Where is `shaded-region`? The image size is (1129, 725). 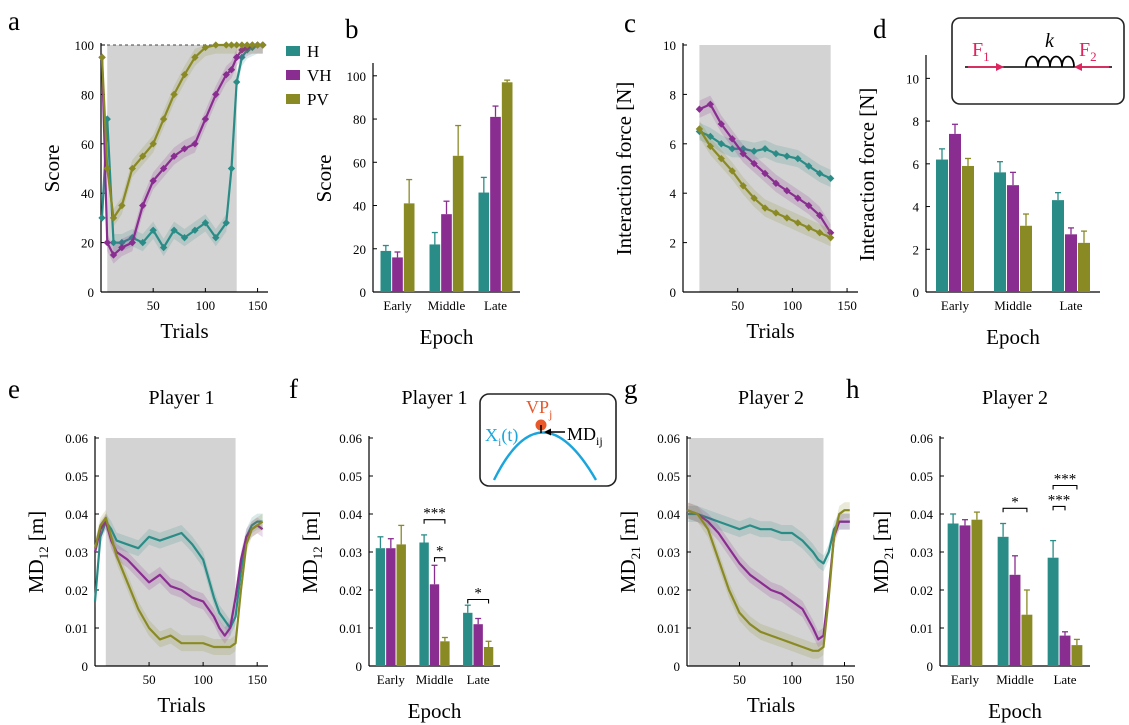 shaded-region is located at coordinates (170, 552).